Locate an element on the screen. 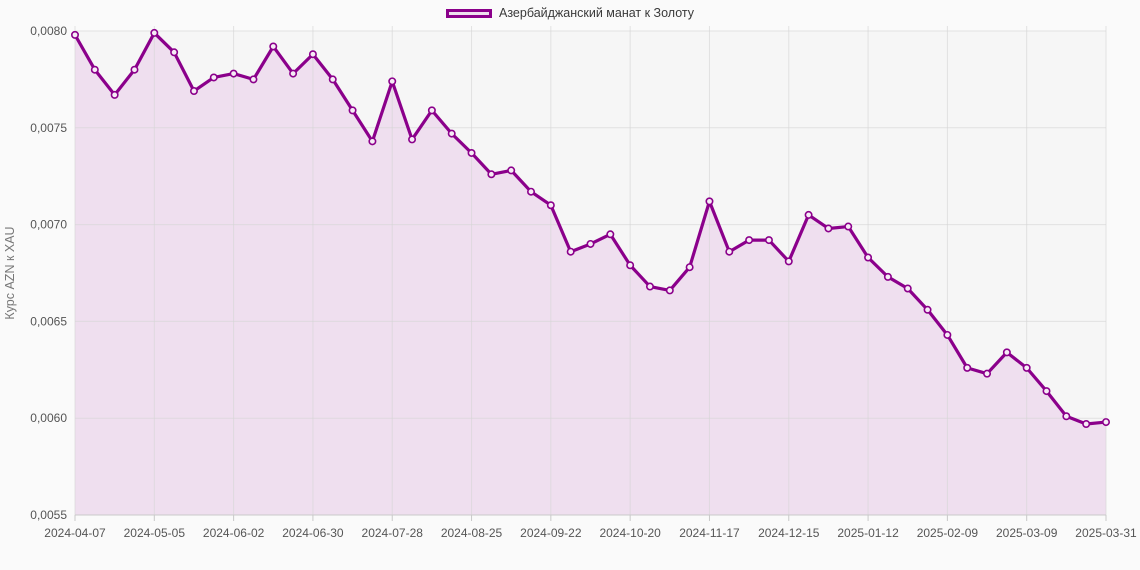 This screenshot has height=570, width=1140. y-tick-label: 0,0080 is located at coordinates (48, 31).